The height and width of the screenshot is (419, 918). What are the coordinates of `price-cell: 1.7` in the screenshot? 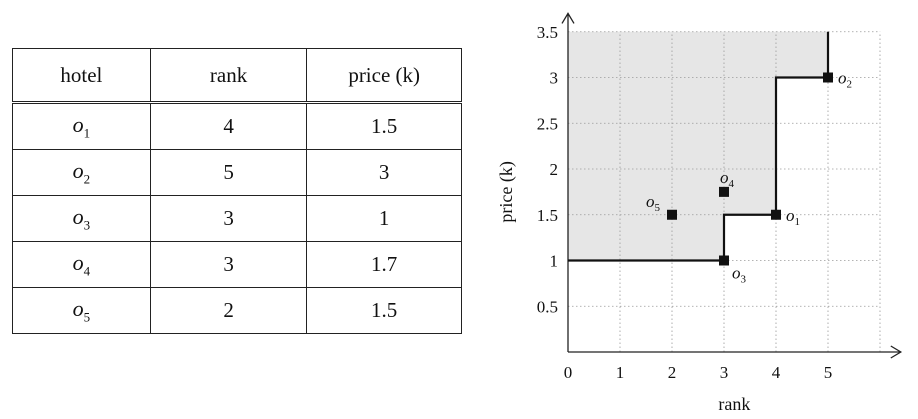 It's located at (384, 264).